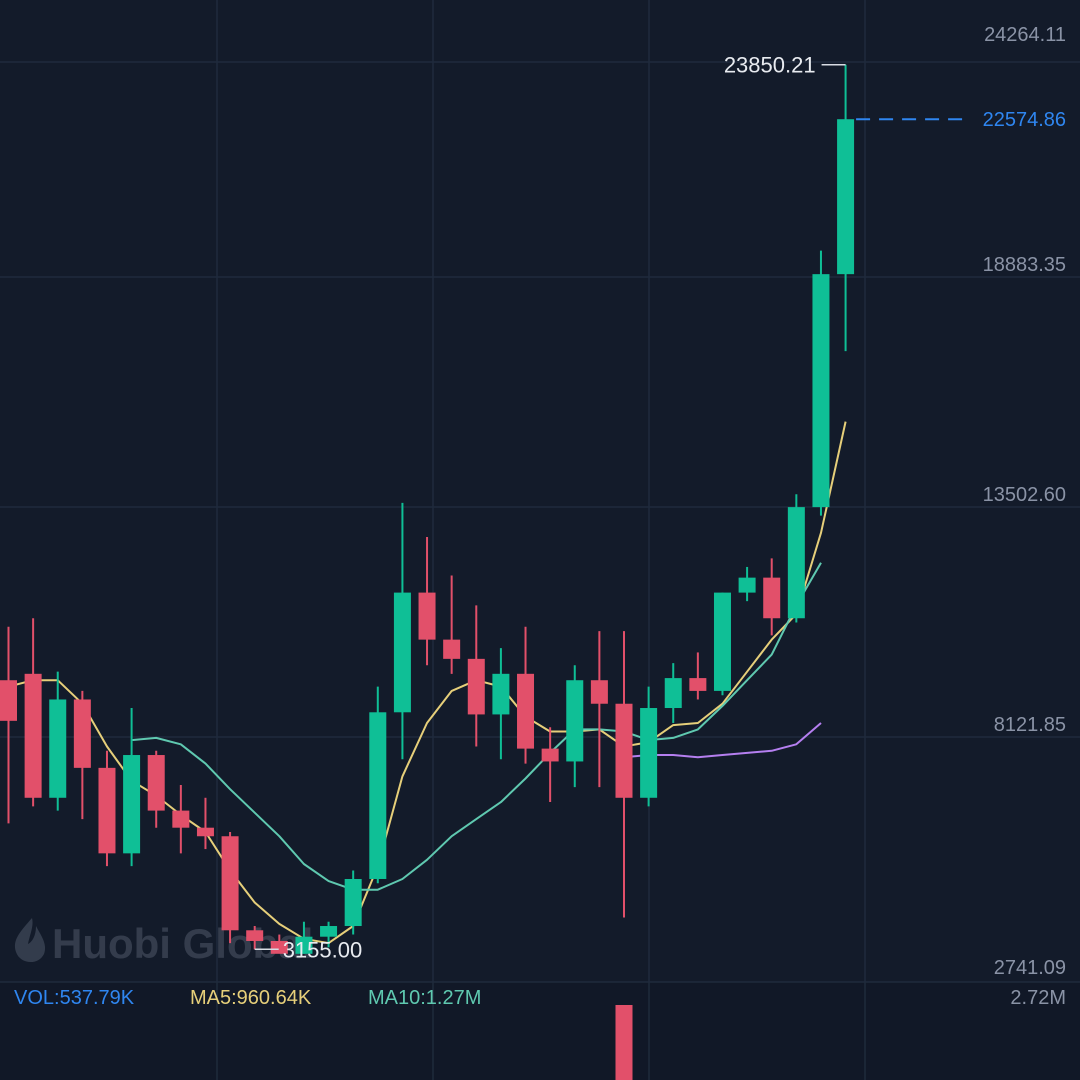 The width and height of the screenshot is (1080, 1080). Describe the element at coordinates (251, 998) in the screenshot. I see `vol-ma5-label: MA5:960.64K` at that location.